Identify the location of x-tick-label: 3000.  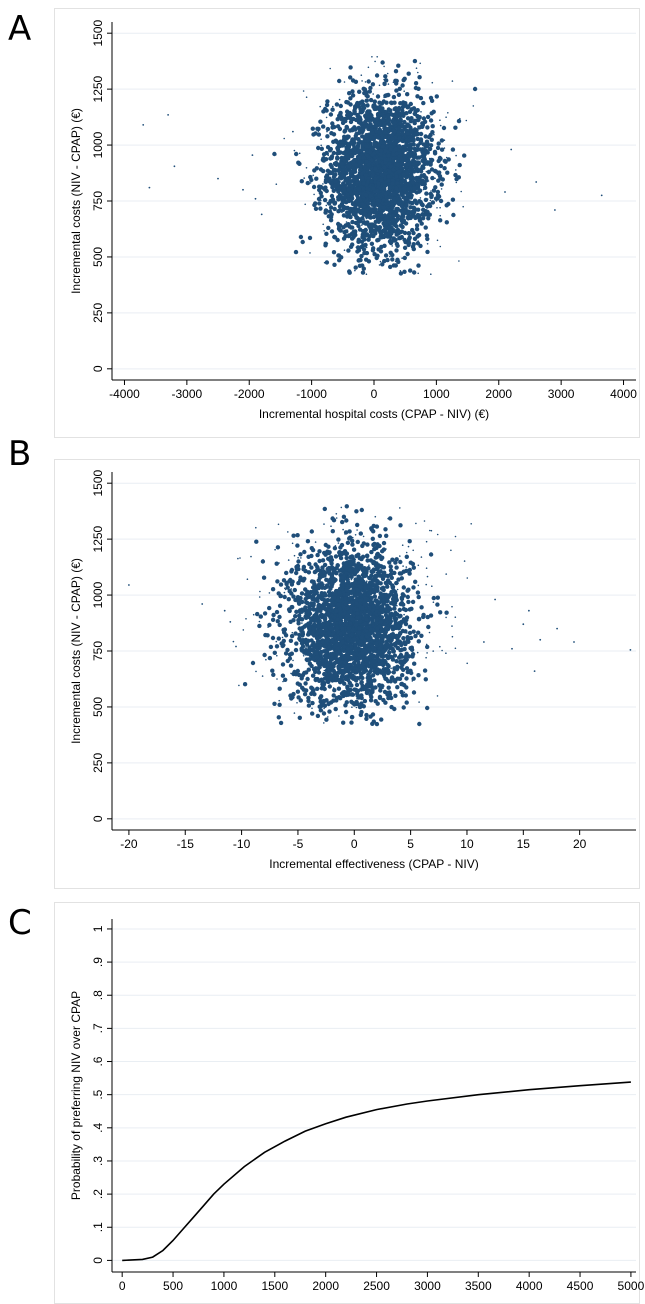
(561, 394).